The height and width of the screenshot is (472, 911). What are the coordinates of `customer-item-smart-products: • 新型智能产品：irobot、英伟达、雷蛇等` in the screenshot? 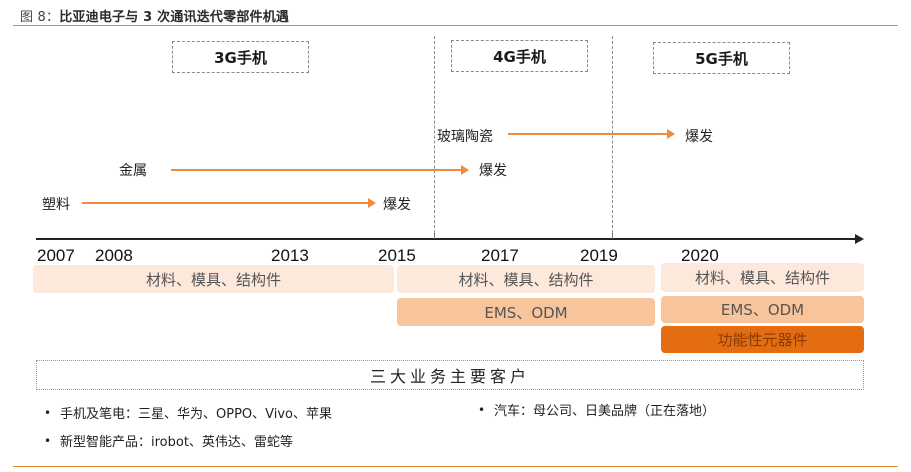 It's located at (168, 441).